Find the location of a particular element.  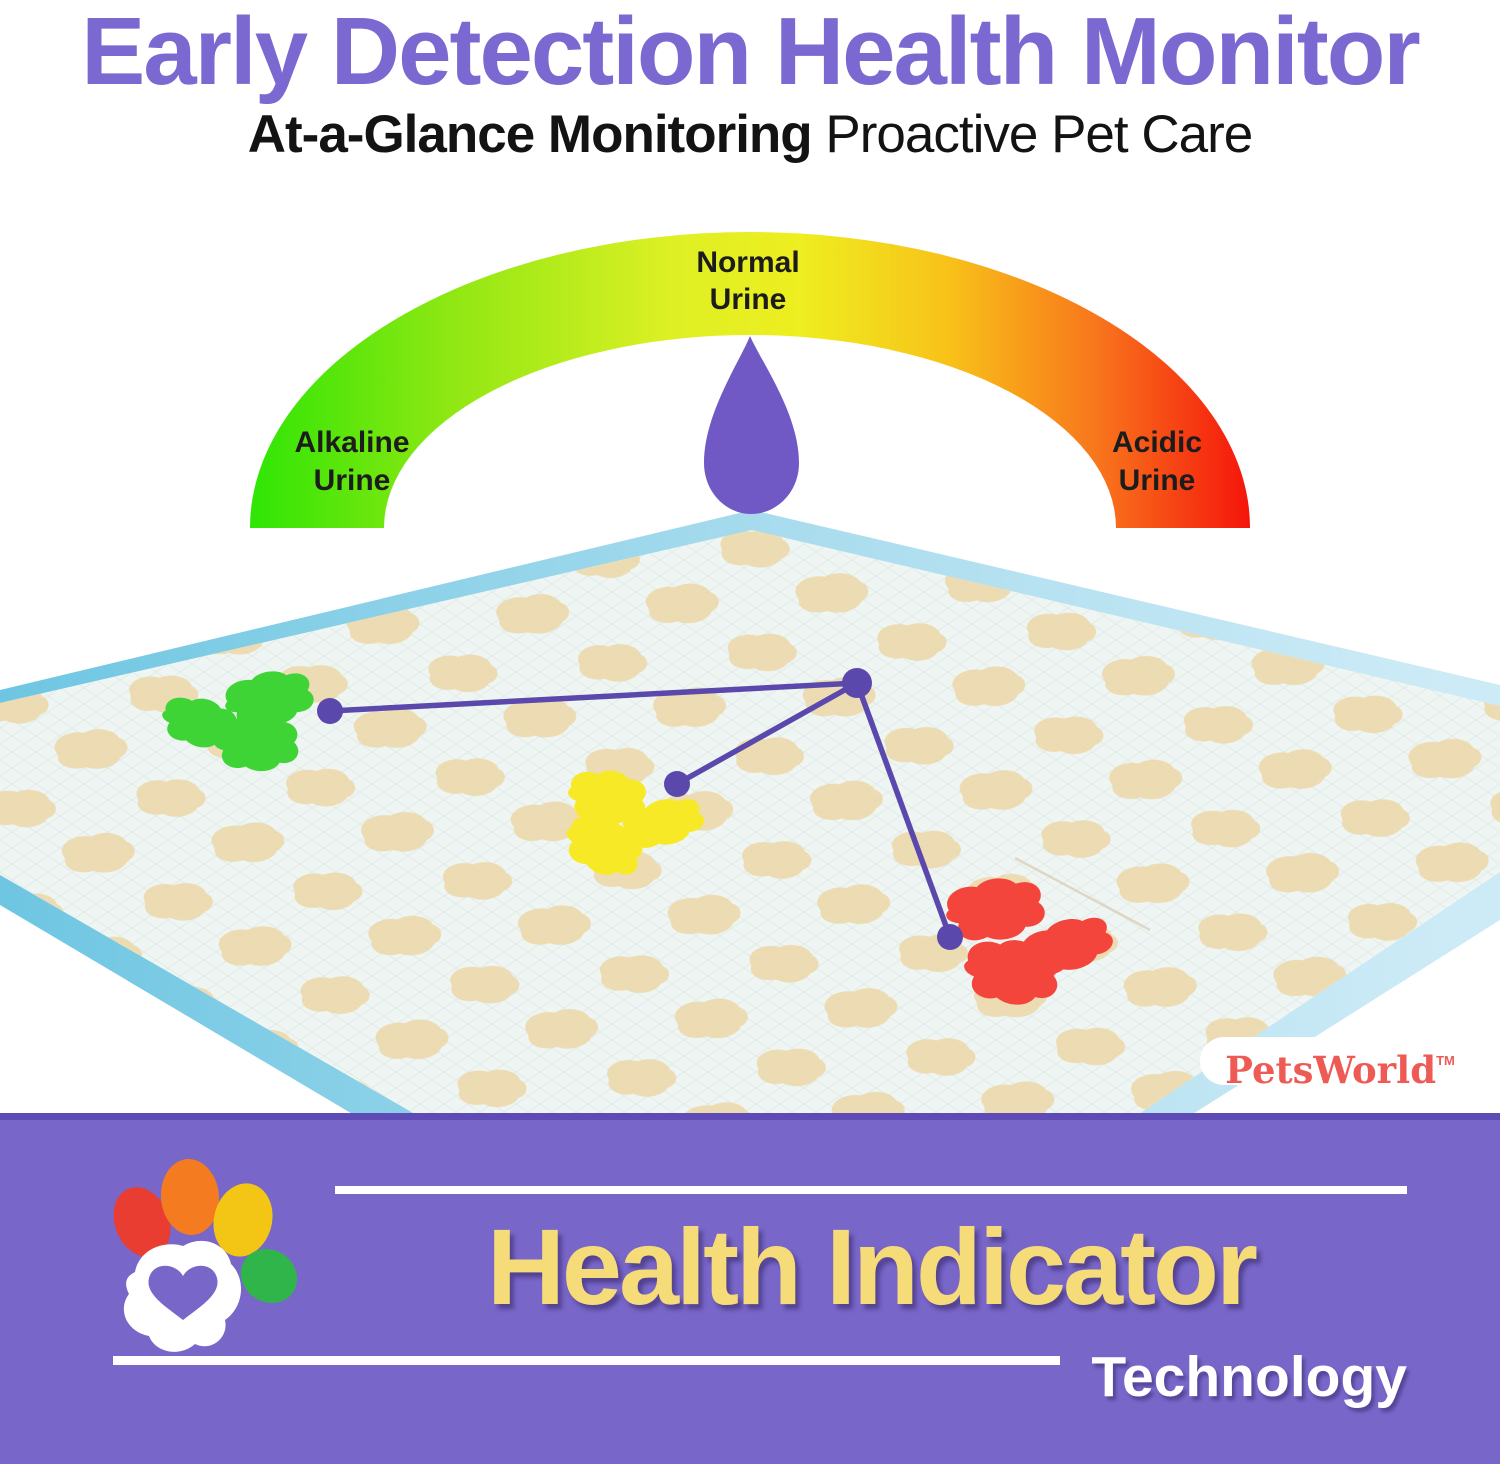

subtitle-bold: At-a-Glance Monitoring is located at coordinates (530, 134).